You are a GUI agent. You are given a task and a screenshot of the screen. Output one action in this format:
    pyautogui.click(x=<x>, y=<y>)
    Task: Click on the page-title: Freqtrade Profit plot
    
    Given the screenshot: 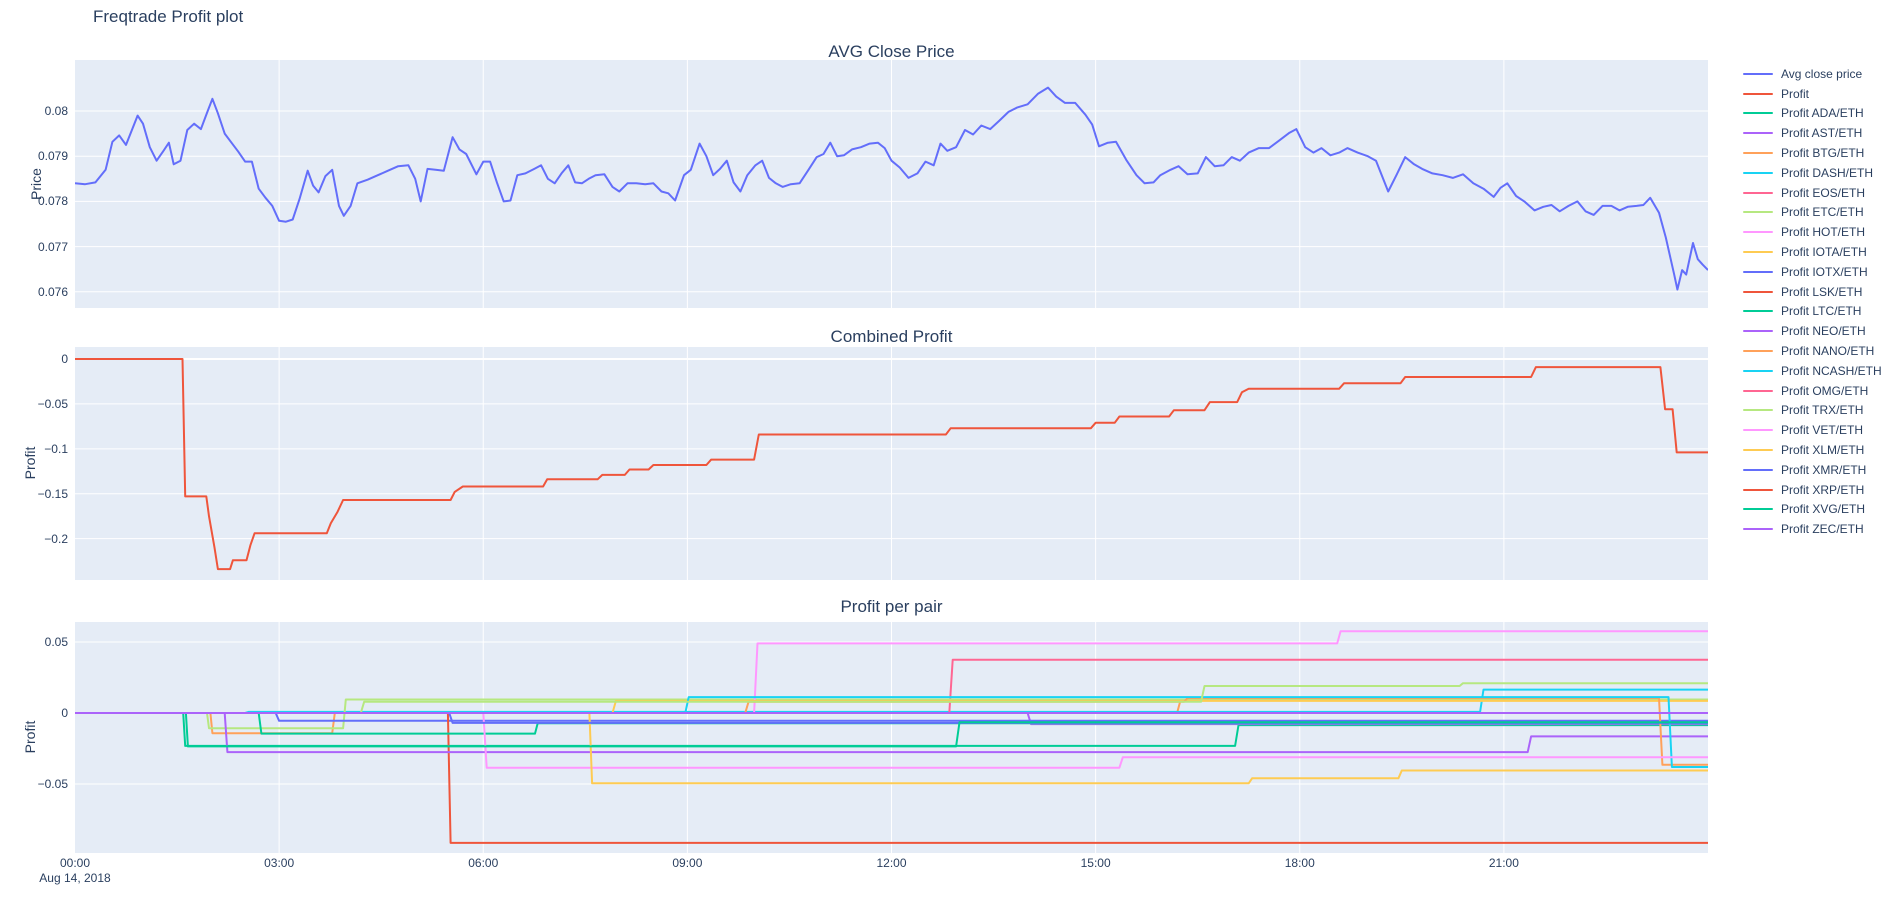 What is the action you would take?
    pyautogui.click(x=168, y=16)
    